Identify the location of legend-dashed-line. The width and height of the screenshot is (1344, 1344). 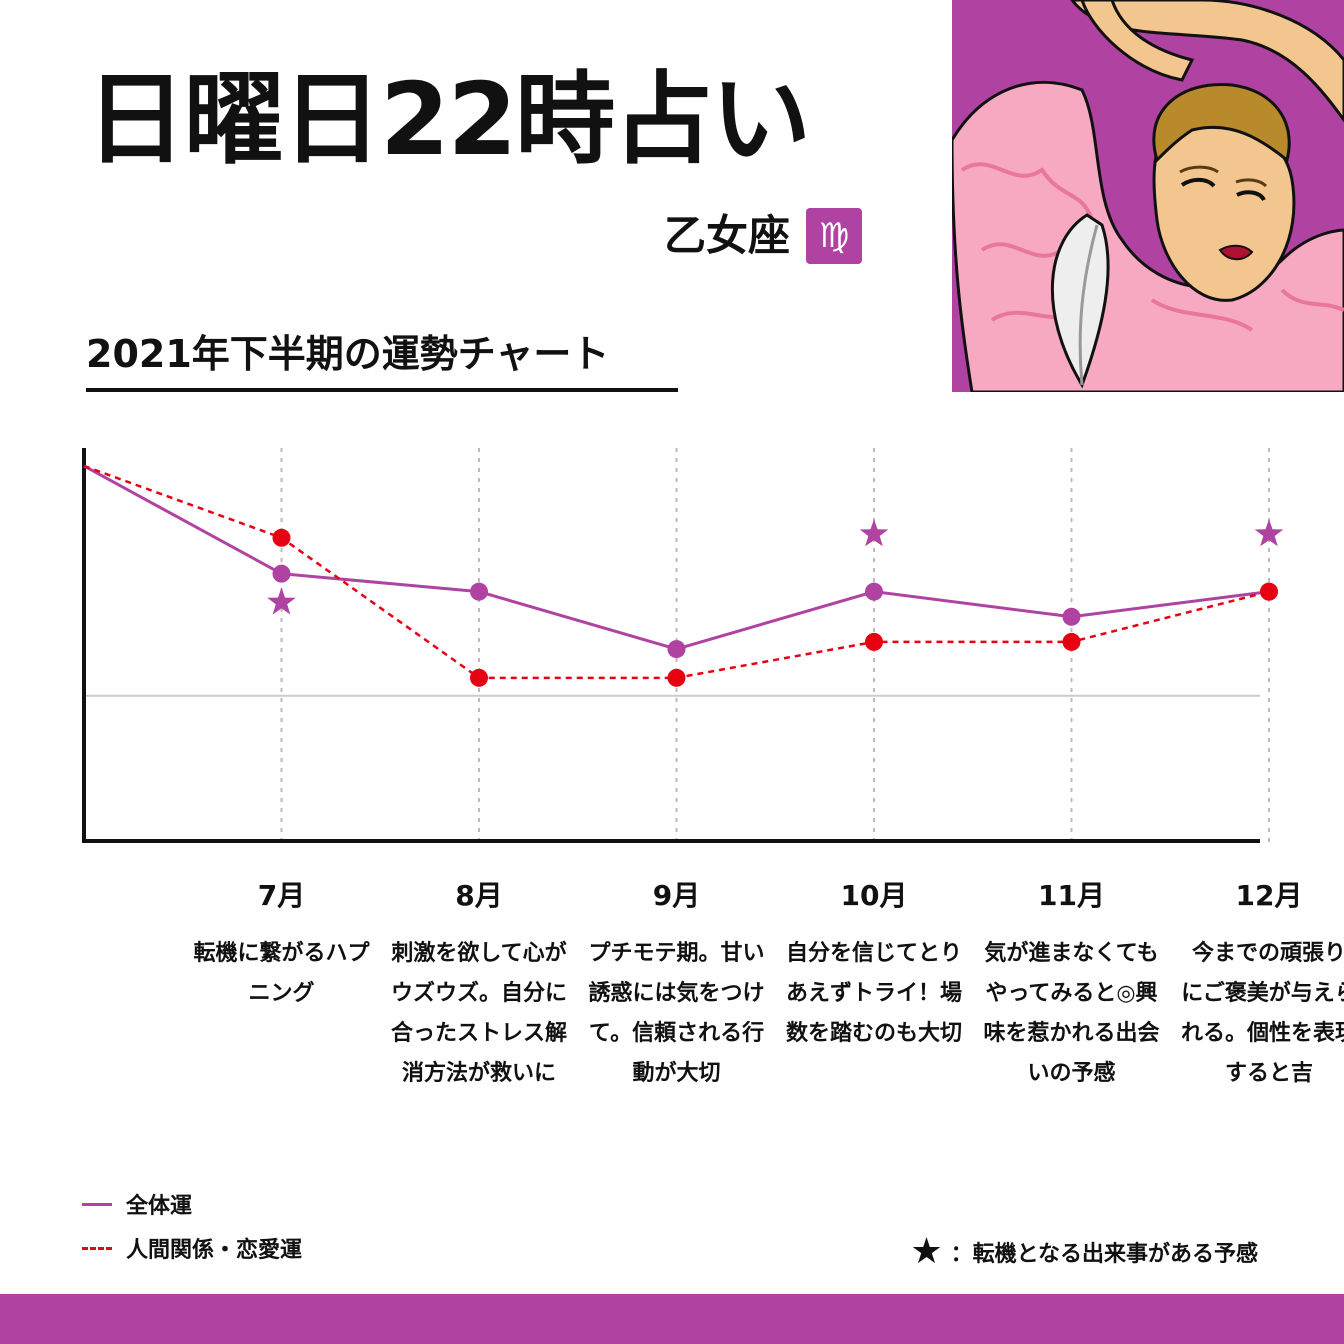
(97, 1248).